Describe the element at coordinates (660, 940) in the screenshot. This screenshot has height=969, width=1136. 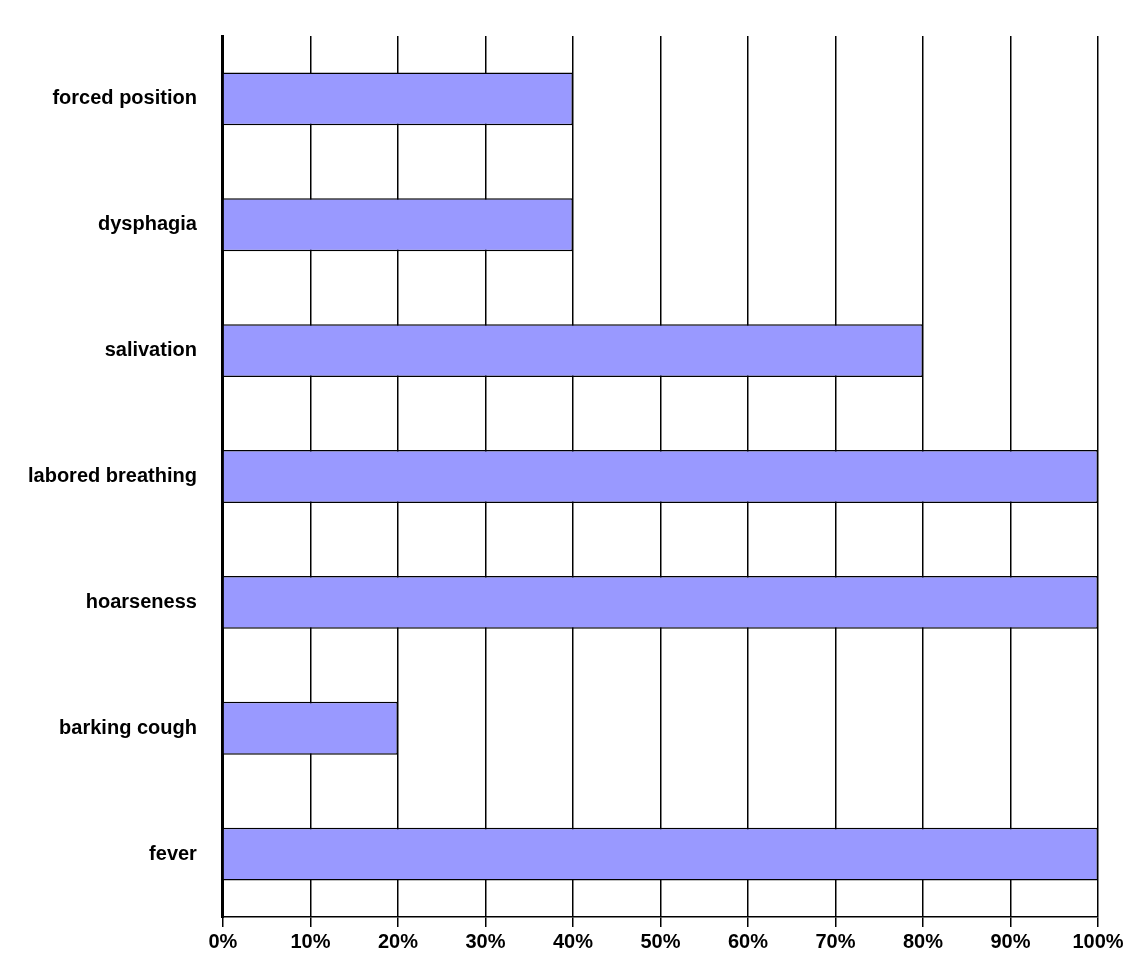
I see `x-tick-label: 50%` at that location.